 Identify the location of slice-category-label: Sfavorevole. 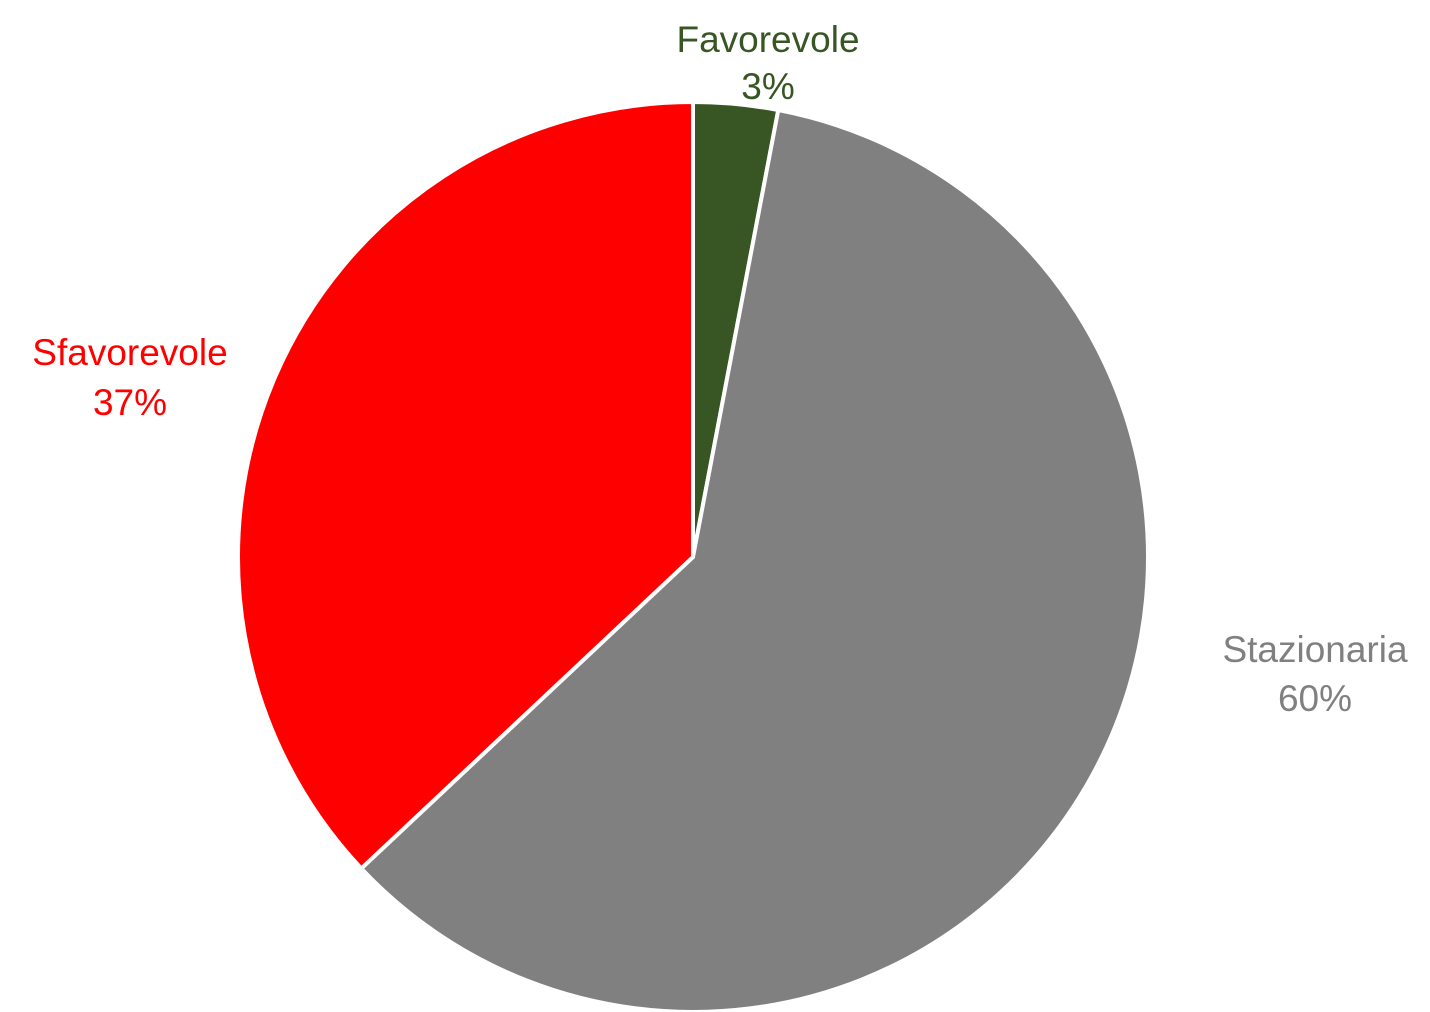
(129, 352).